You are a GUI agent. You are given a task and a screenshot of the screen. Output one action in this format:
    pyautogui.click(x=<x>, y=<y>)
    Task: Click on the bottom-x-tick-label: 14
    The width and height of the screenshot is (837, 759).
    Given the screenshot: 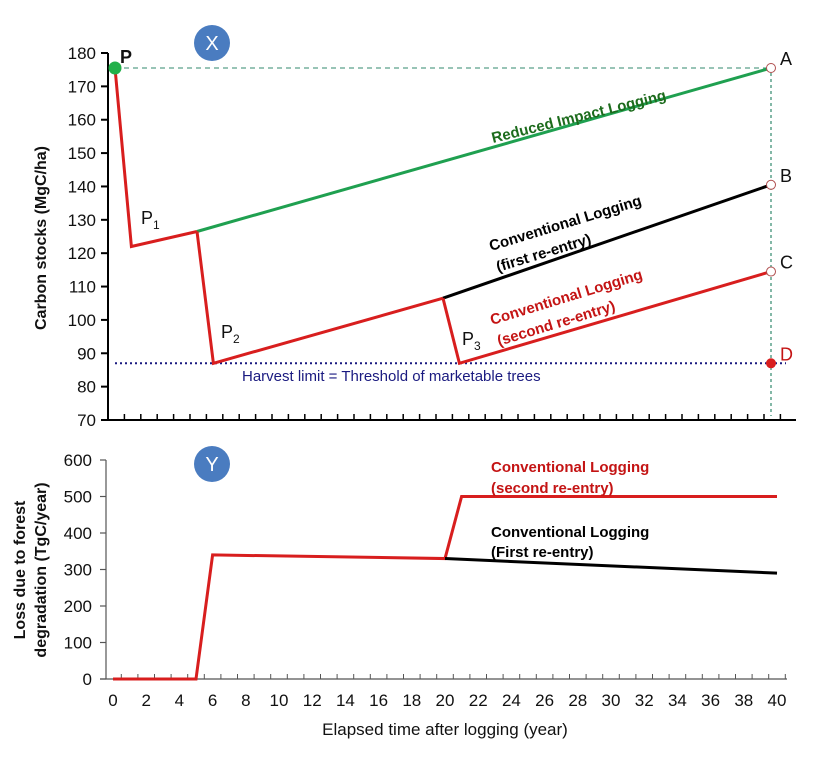 What is the action you would take?
    pyautogui.click(x=345, y=700)
    